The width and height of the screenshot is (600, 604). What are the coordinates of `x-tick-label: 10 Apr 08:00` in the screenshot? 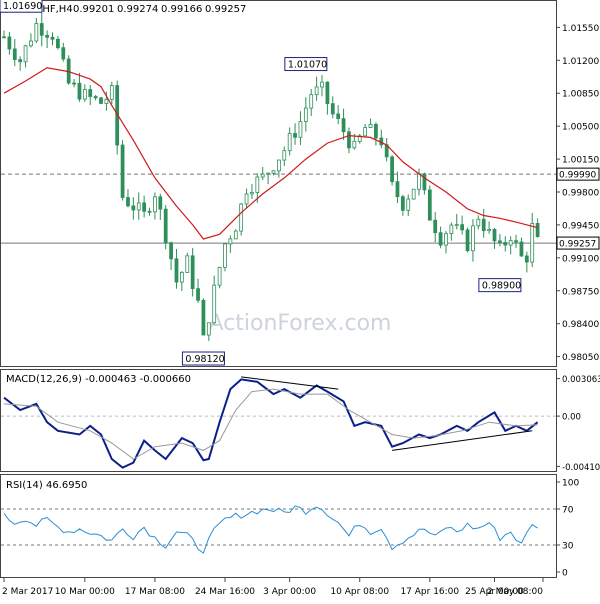 It's located at (359, 592).